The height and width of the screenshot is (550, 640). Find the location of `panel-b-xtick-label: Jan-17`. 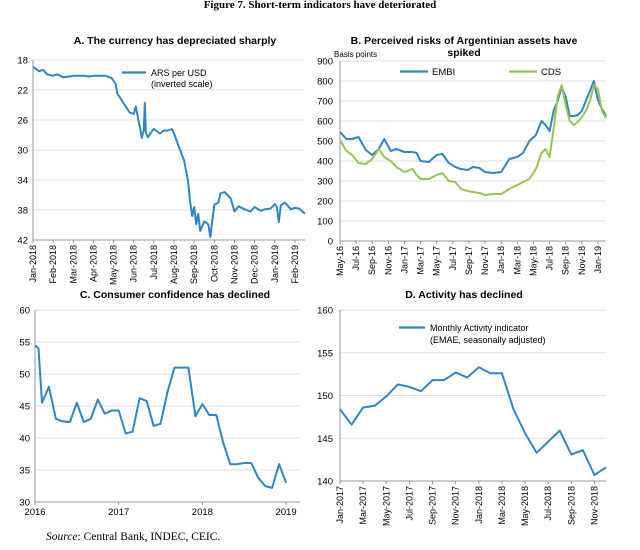

panel-b-xtick-label: Jan-17 is located at coordinates (404, 260).